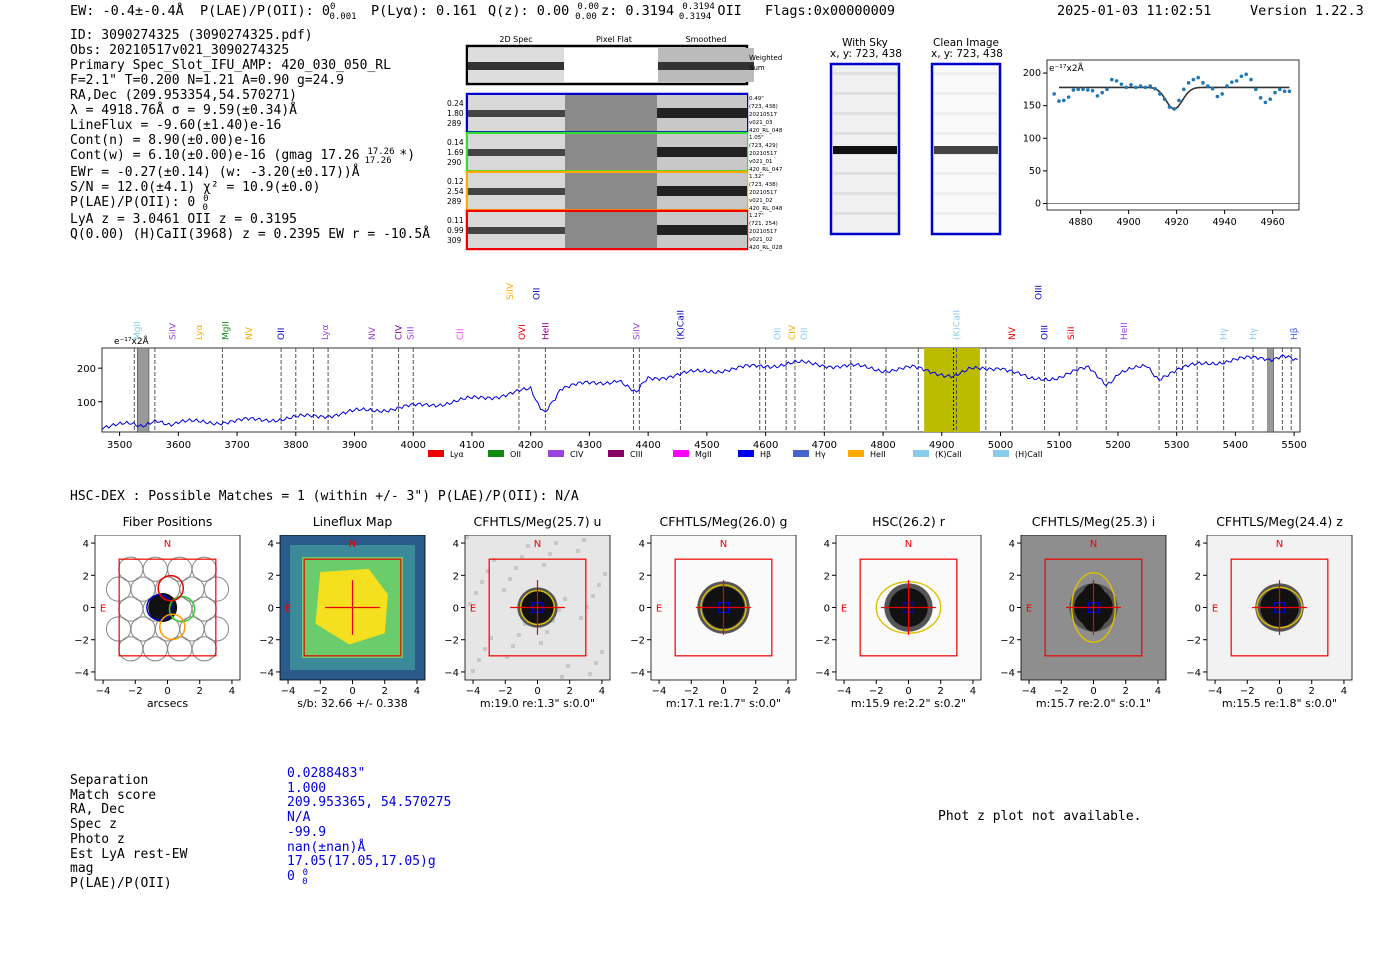  I want to click on legend-label: Hγ, so click(820, 454).